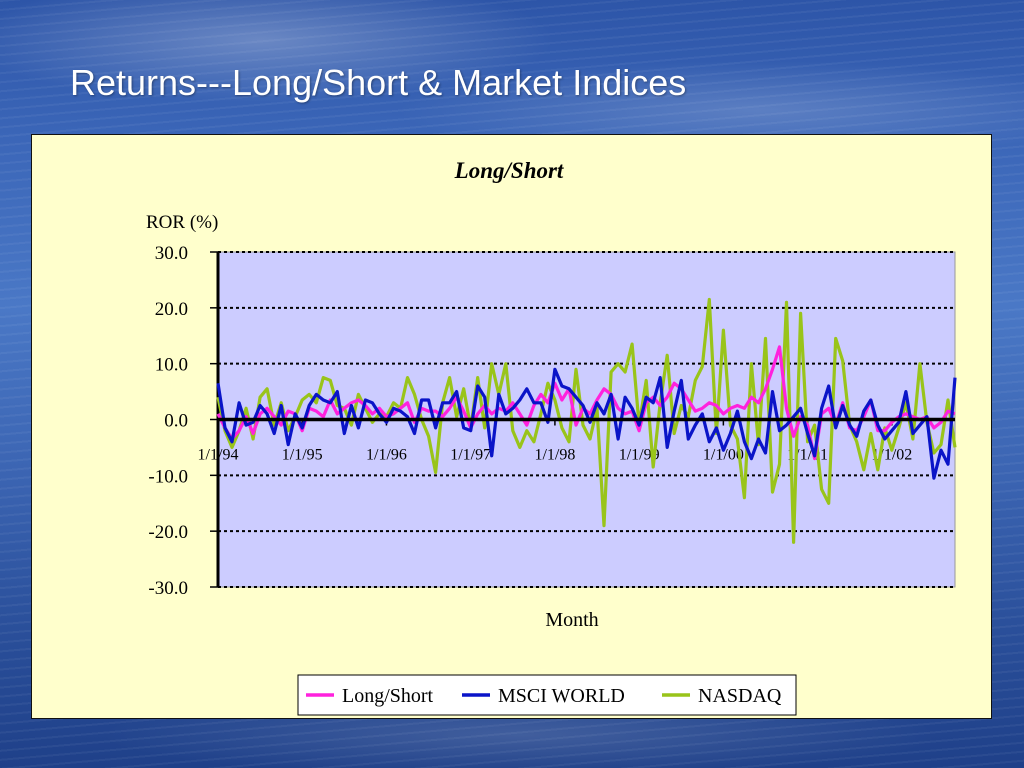  What do you see at coordinates (171, 365) in the screenshot?
I see `y-tick-label: 10.0` at bounding box center [171, 365].